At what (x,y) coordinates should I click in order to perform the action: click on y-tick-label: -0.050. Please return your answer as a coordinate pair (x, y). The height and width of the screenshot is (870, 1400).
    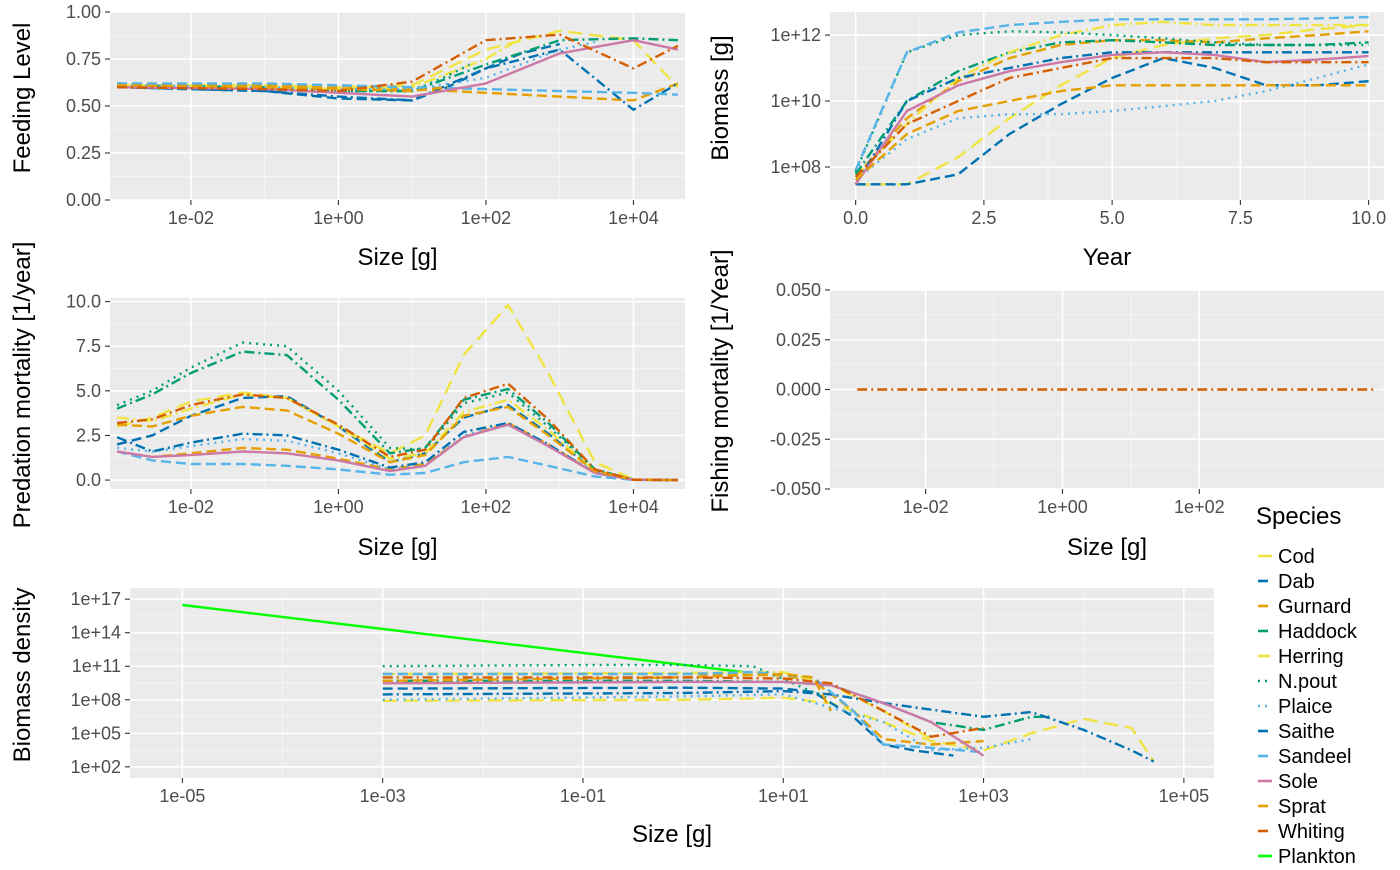
    Looking at the image, I should click on (795, 489).